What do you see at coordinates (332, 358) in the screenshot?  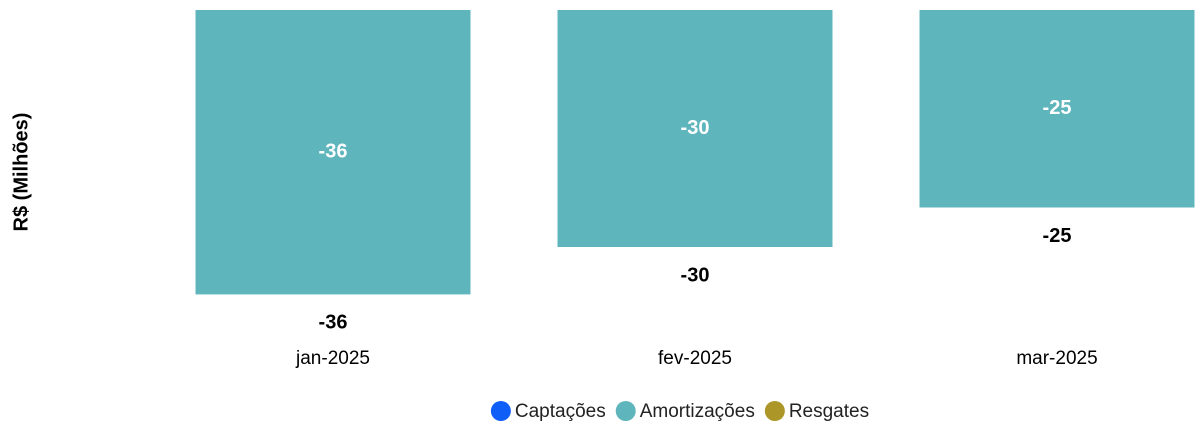 I see `x-tick-label: jan-2025` at bounding box center [332, 358].